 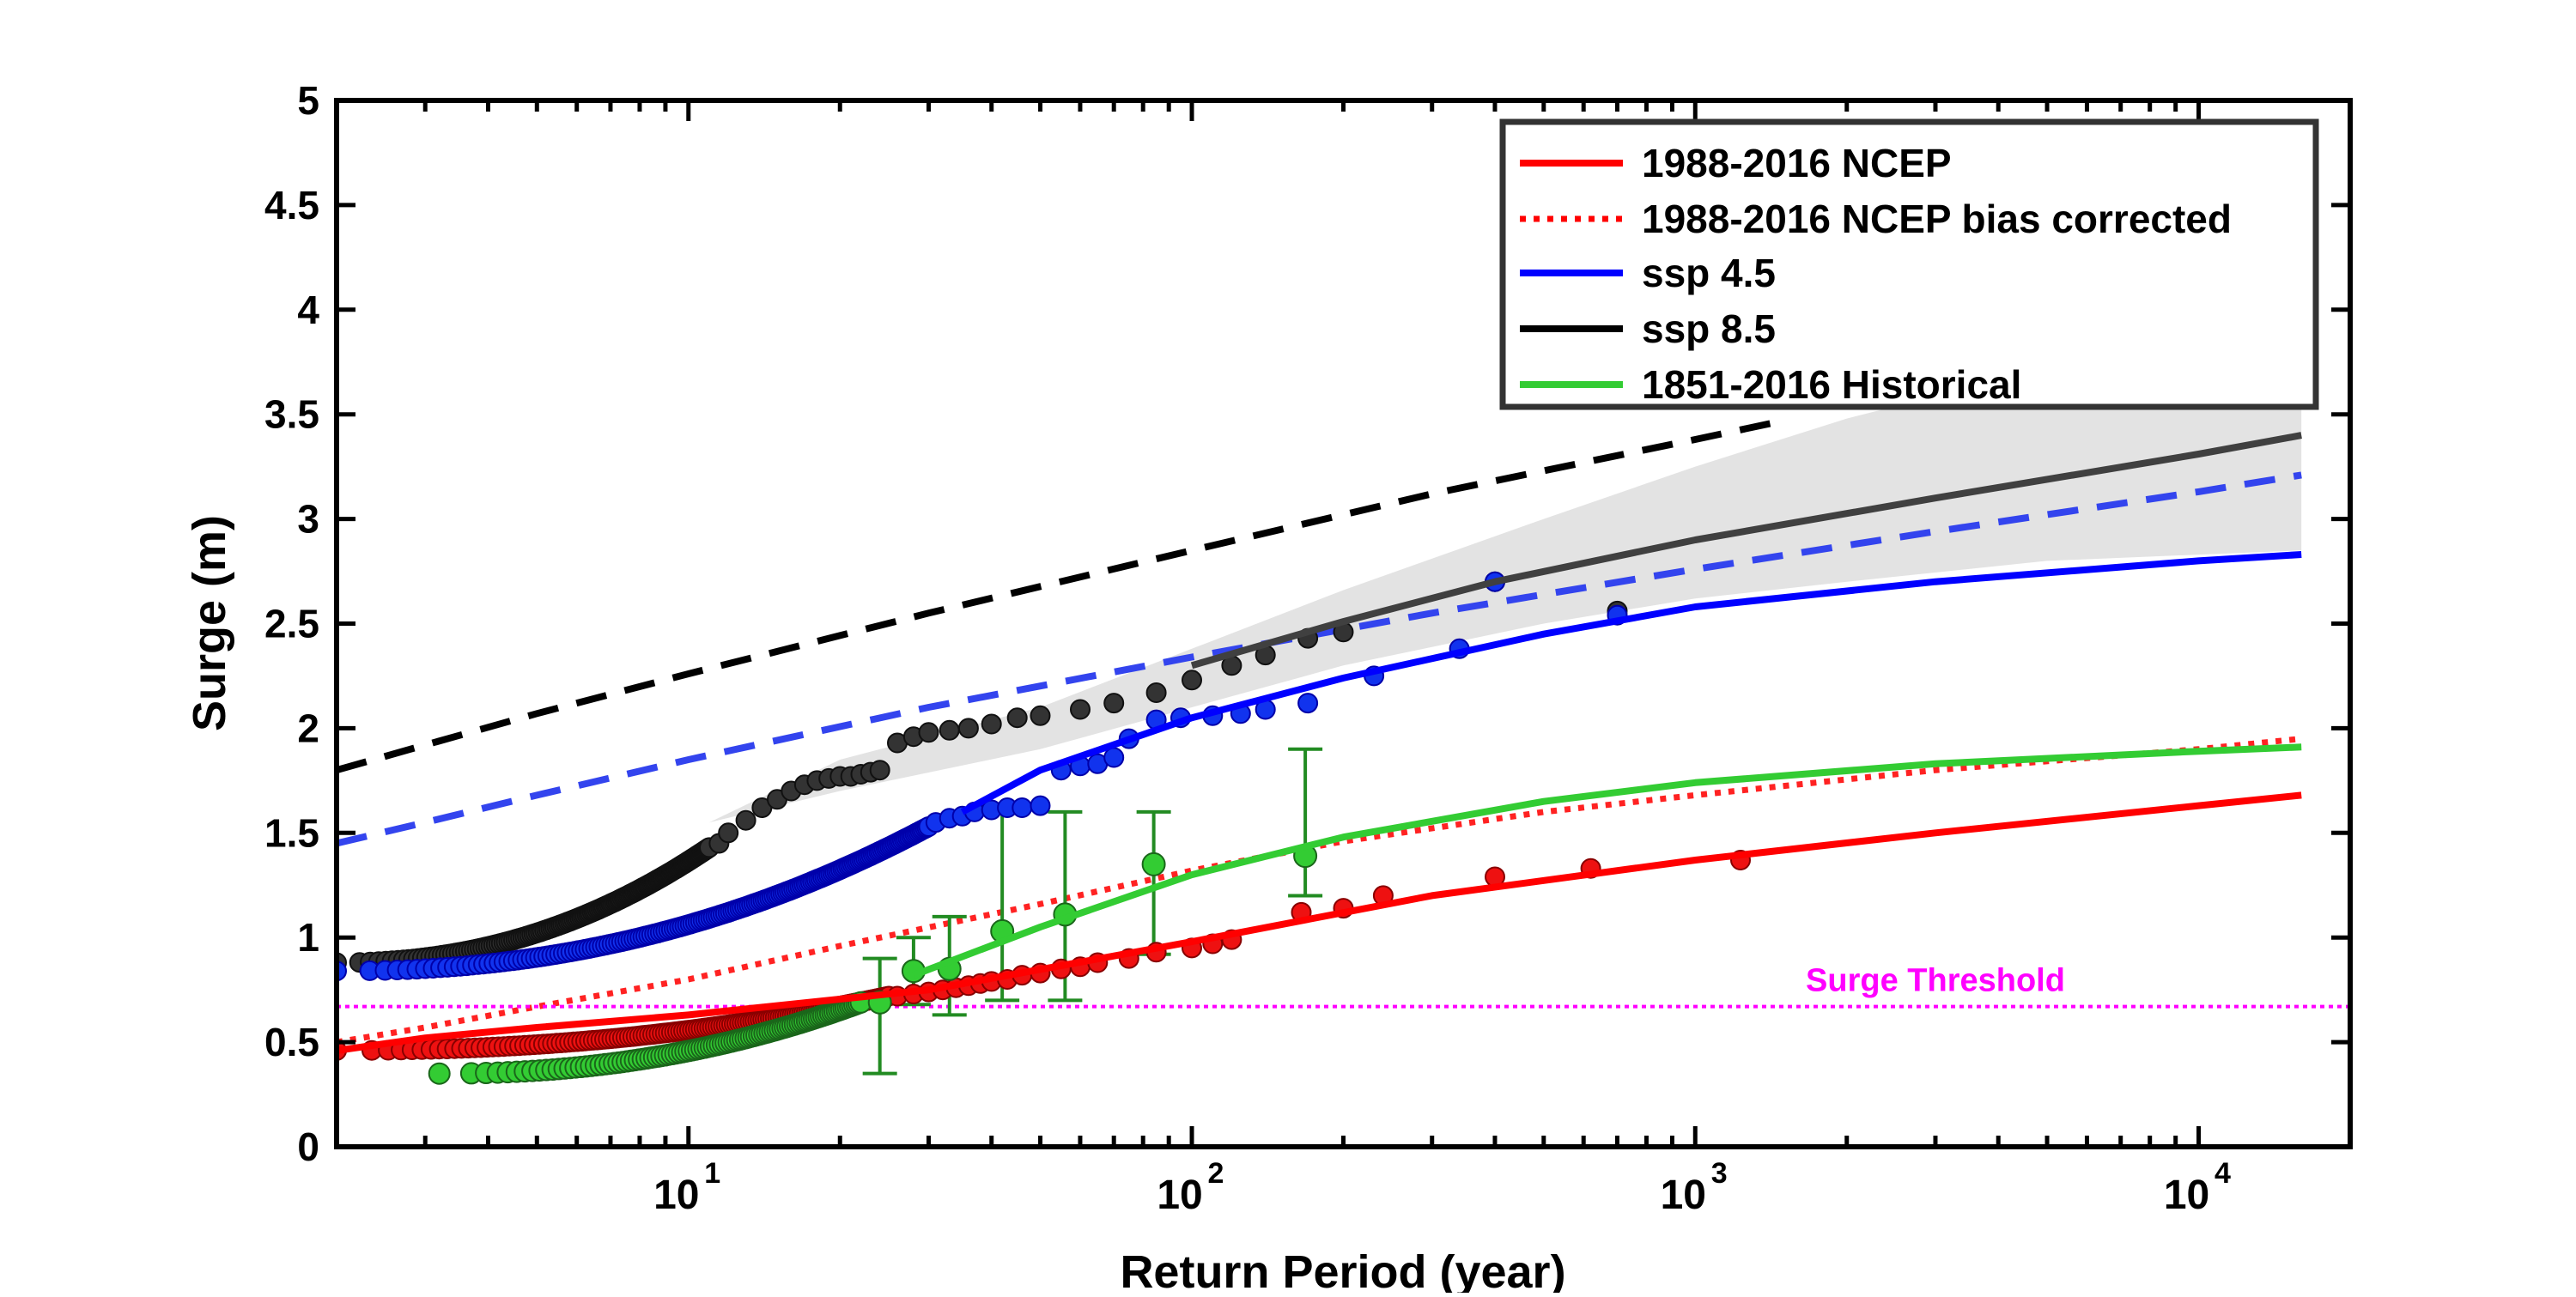 I want to click on threshold-layer: Surge Threshold, so click(x=1343, y=986).